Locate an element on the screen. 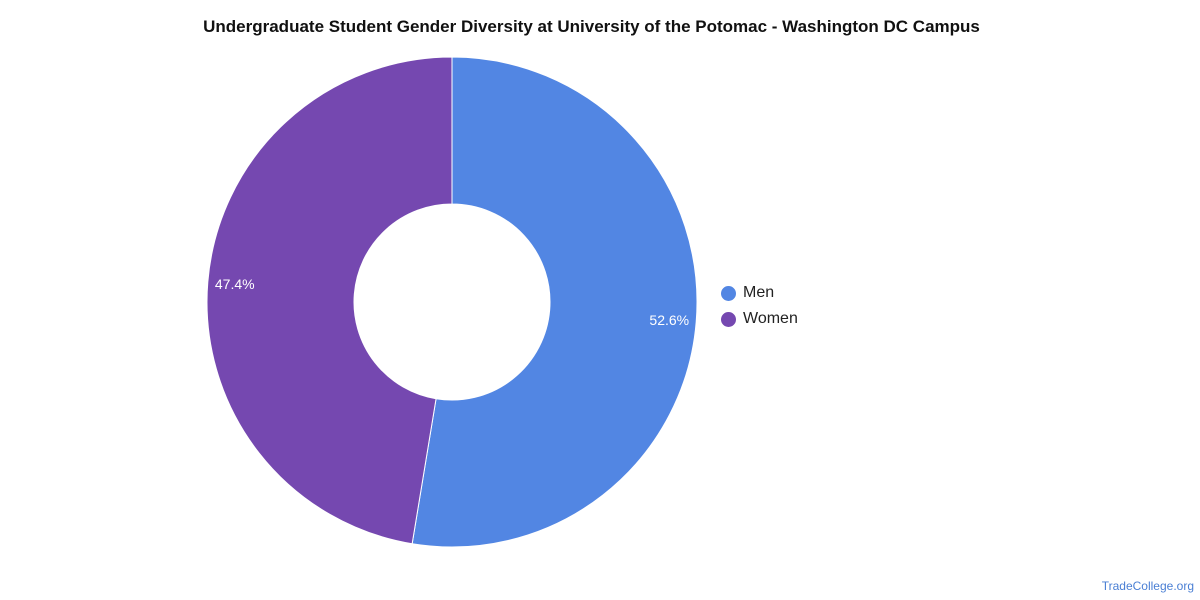 This screenshot has height=600, width=1200. data-label-women: 47.4% is located at coordinates (235, 284).